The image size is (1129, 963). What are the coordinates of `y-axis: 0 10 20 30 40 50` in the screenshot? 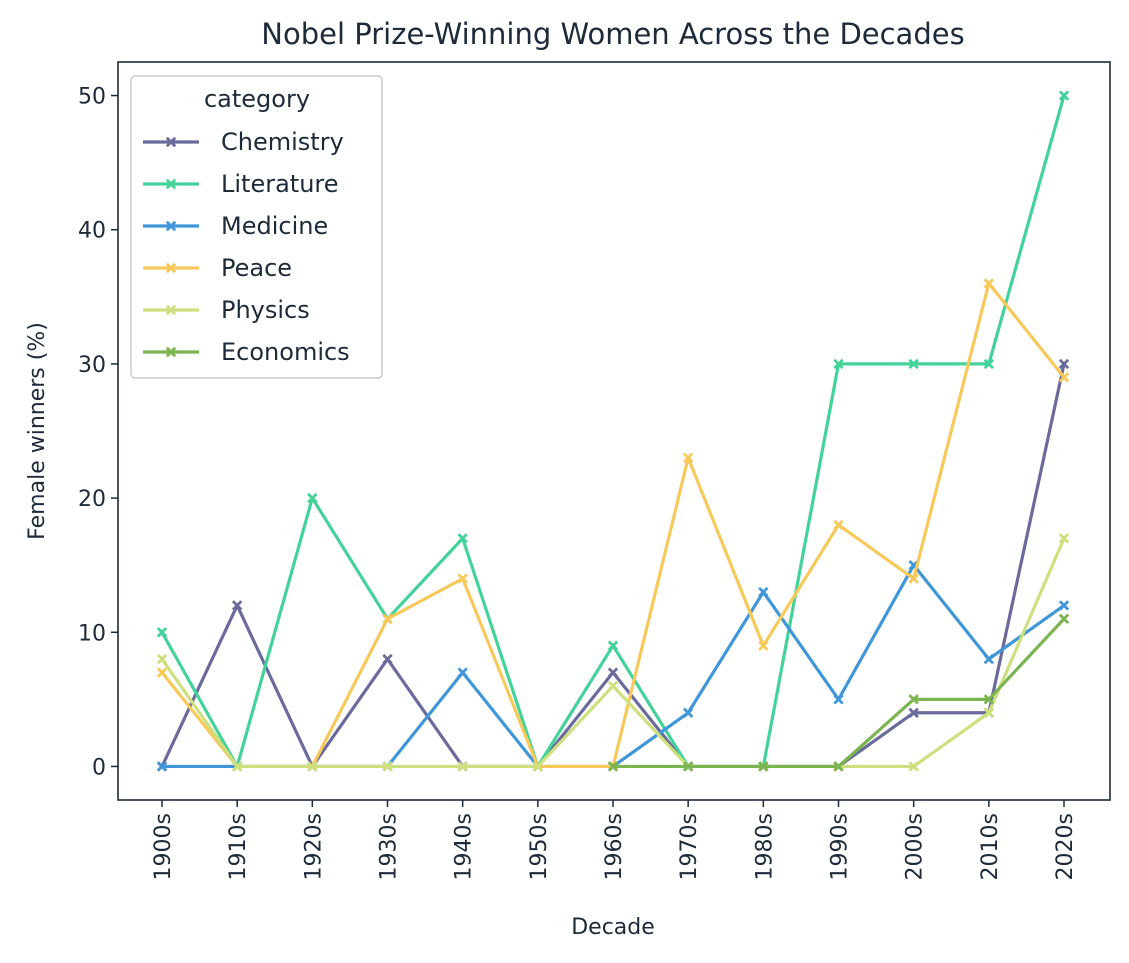 It's located at (98, 432).